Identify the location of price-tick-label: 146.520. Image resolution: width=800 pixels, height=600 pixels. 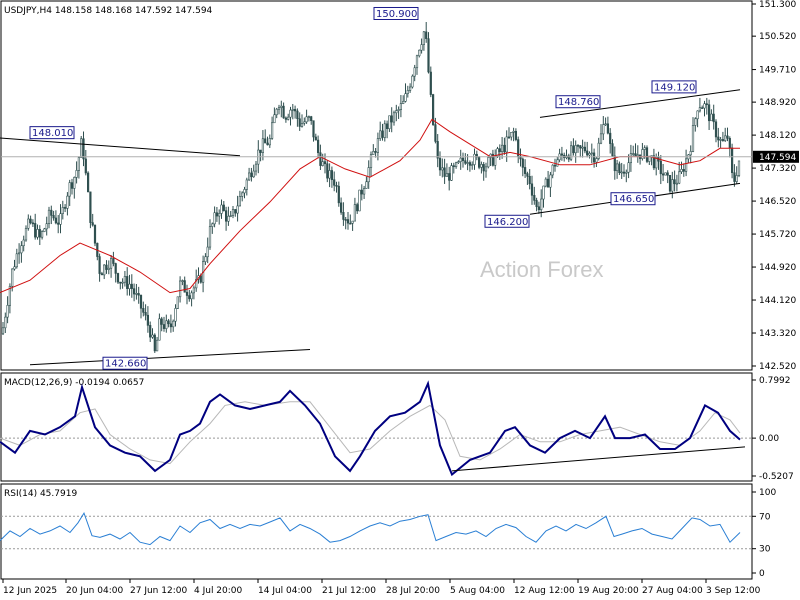
(777, 202).